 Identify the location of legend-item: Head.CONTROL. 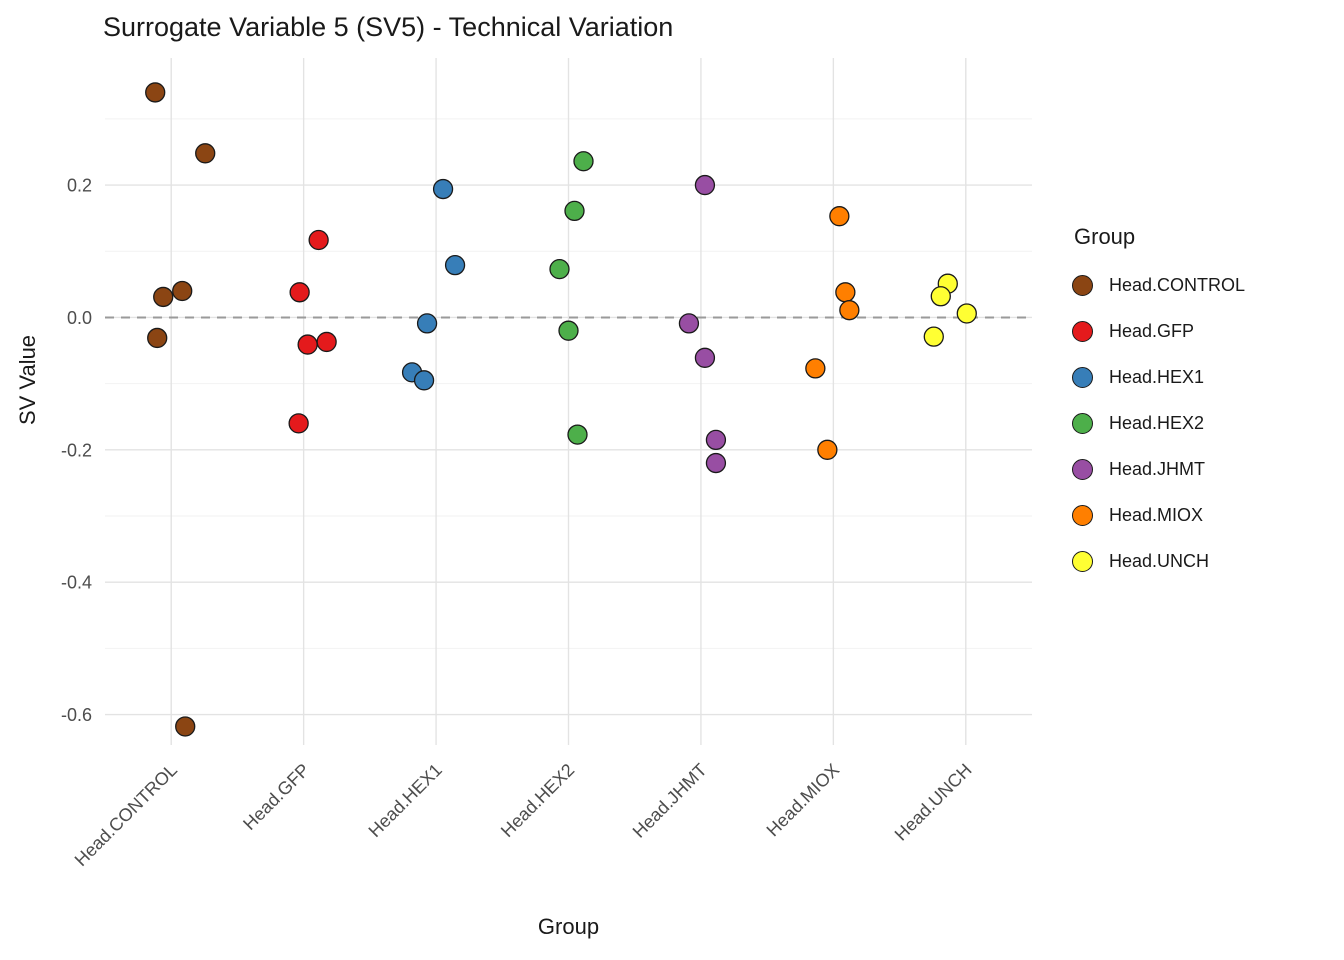
(1158, 285).